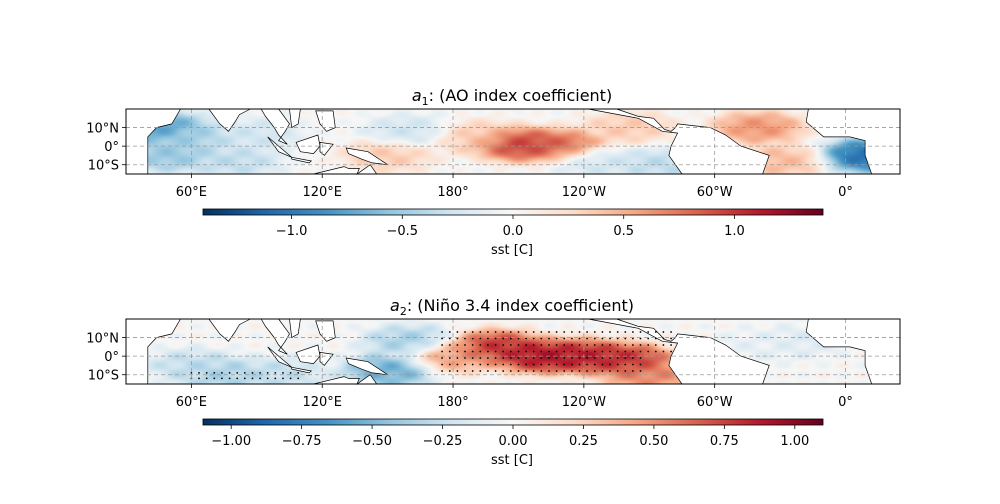 This screenshot has width=1000, height=504. Describe the element at coordinates (512, 307) in the screenshot. I see `panel-title: a2: (Niño 3.4 index coefficient)` at that location.